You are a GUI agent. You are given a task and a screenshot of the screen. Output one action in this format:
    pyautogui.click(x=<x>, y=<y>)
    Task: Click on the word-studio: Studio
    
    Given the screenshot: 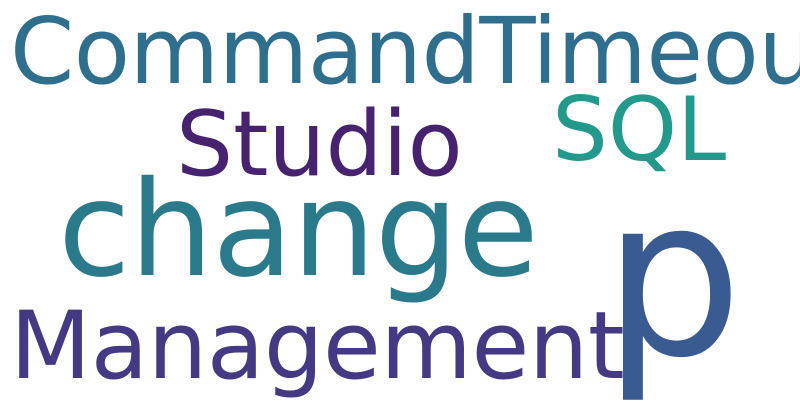 What is the action you would take?
    pyautogui.click(x=319, y=144)
    